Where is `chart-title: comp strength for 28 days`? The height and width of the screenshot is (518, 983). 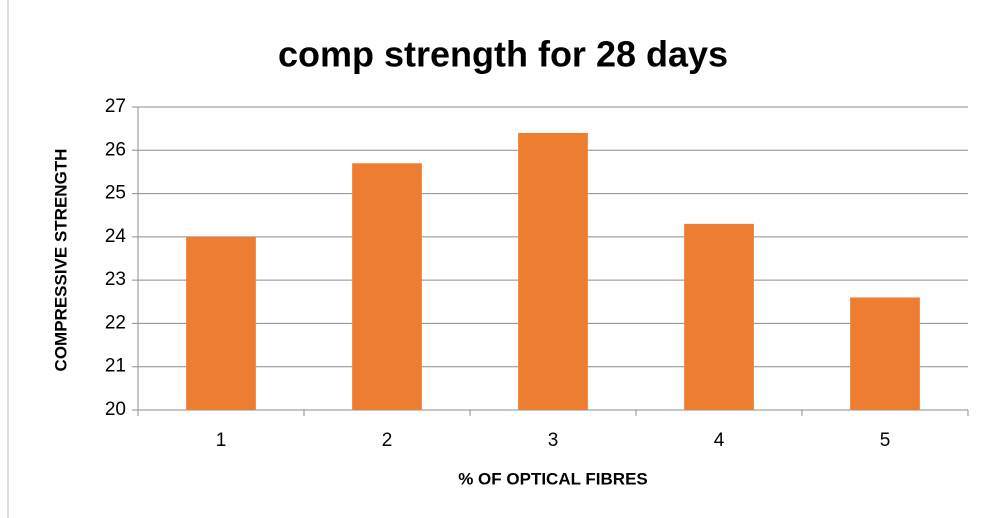 chart-title: comp strength for 28 days is located at coordinates (503, 54).